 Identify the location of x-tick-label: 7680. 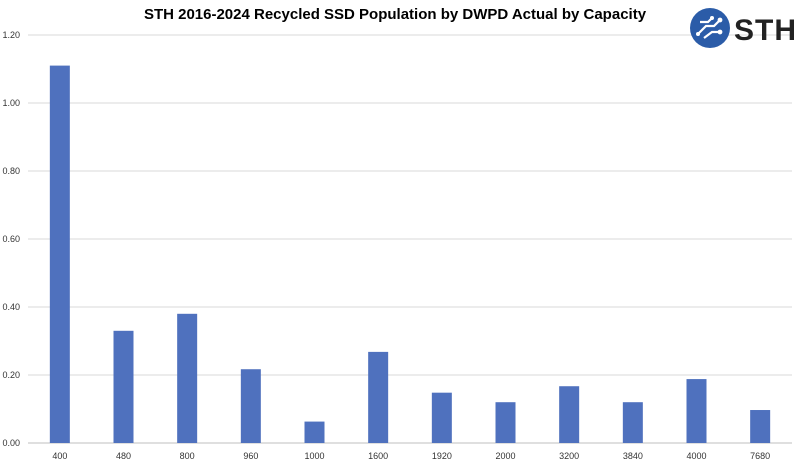
(760, 456).